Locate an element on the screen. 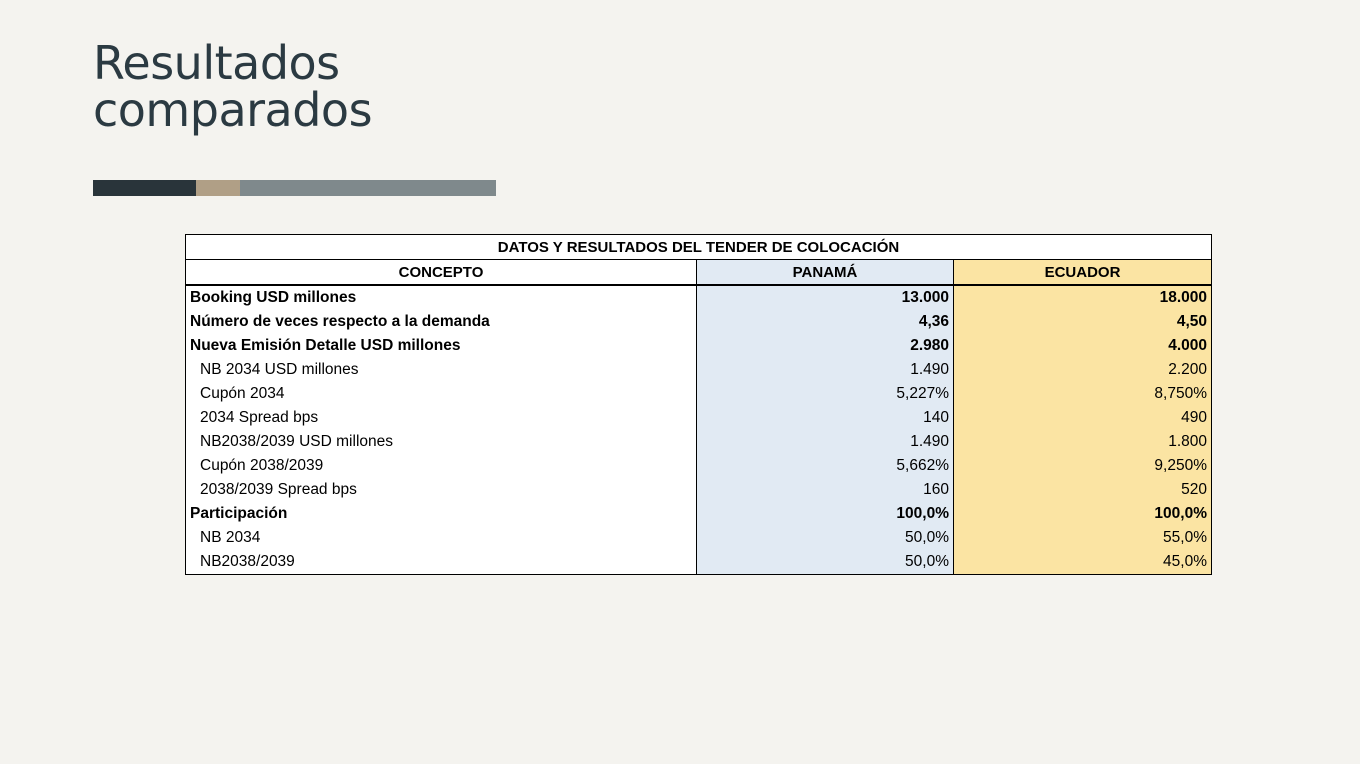 This screenshot has width=1360, height=764. table-row: NB 2034 USD millones 1.490 2.200 is located at coordinates (698, 370).